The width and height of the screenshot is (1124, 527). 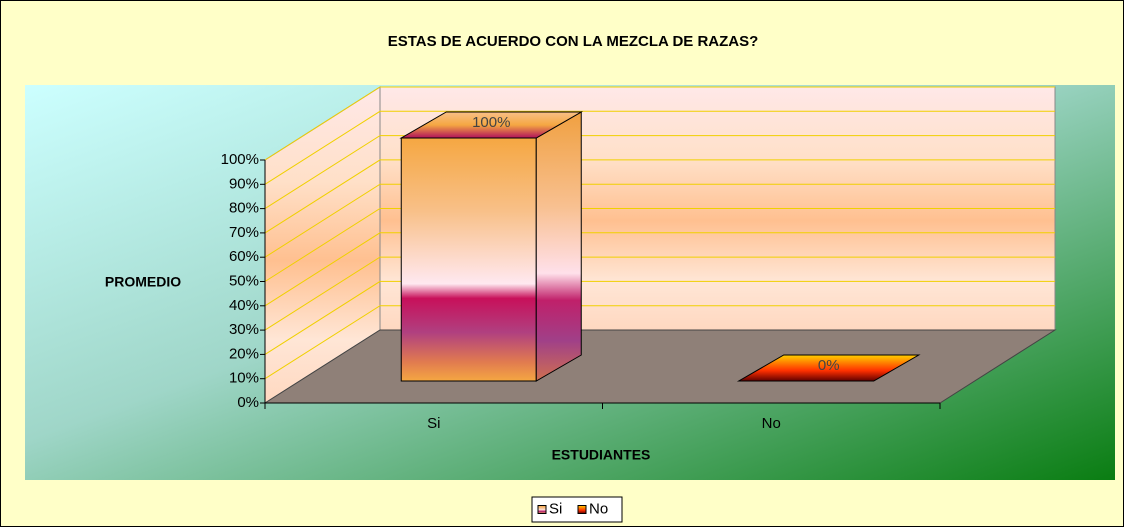 I want to click on legend, so click(x=577, y=509).